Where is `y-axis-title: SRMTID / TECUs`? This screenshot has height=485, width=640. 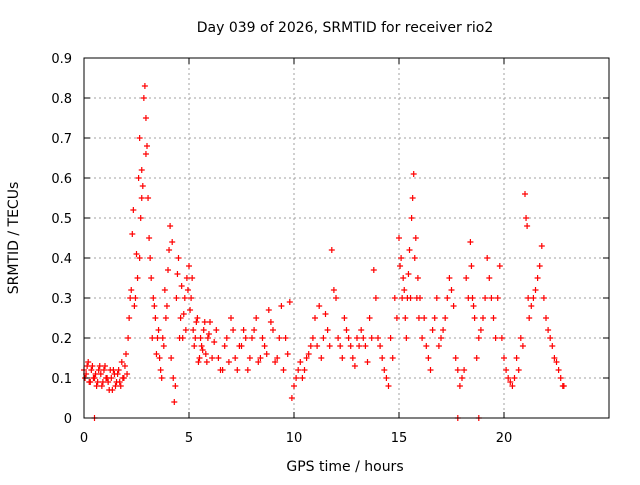 y-axis-title: SRMTID / TECUs is located at coordinates (14, 238).